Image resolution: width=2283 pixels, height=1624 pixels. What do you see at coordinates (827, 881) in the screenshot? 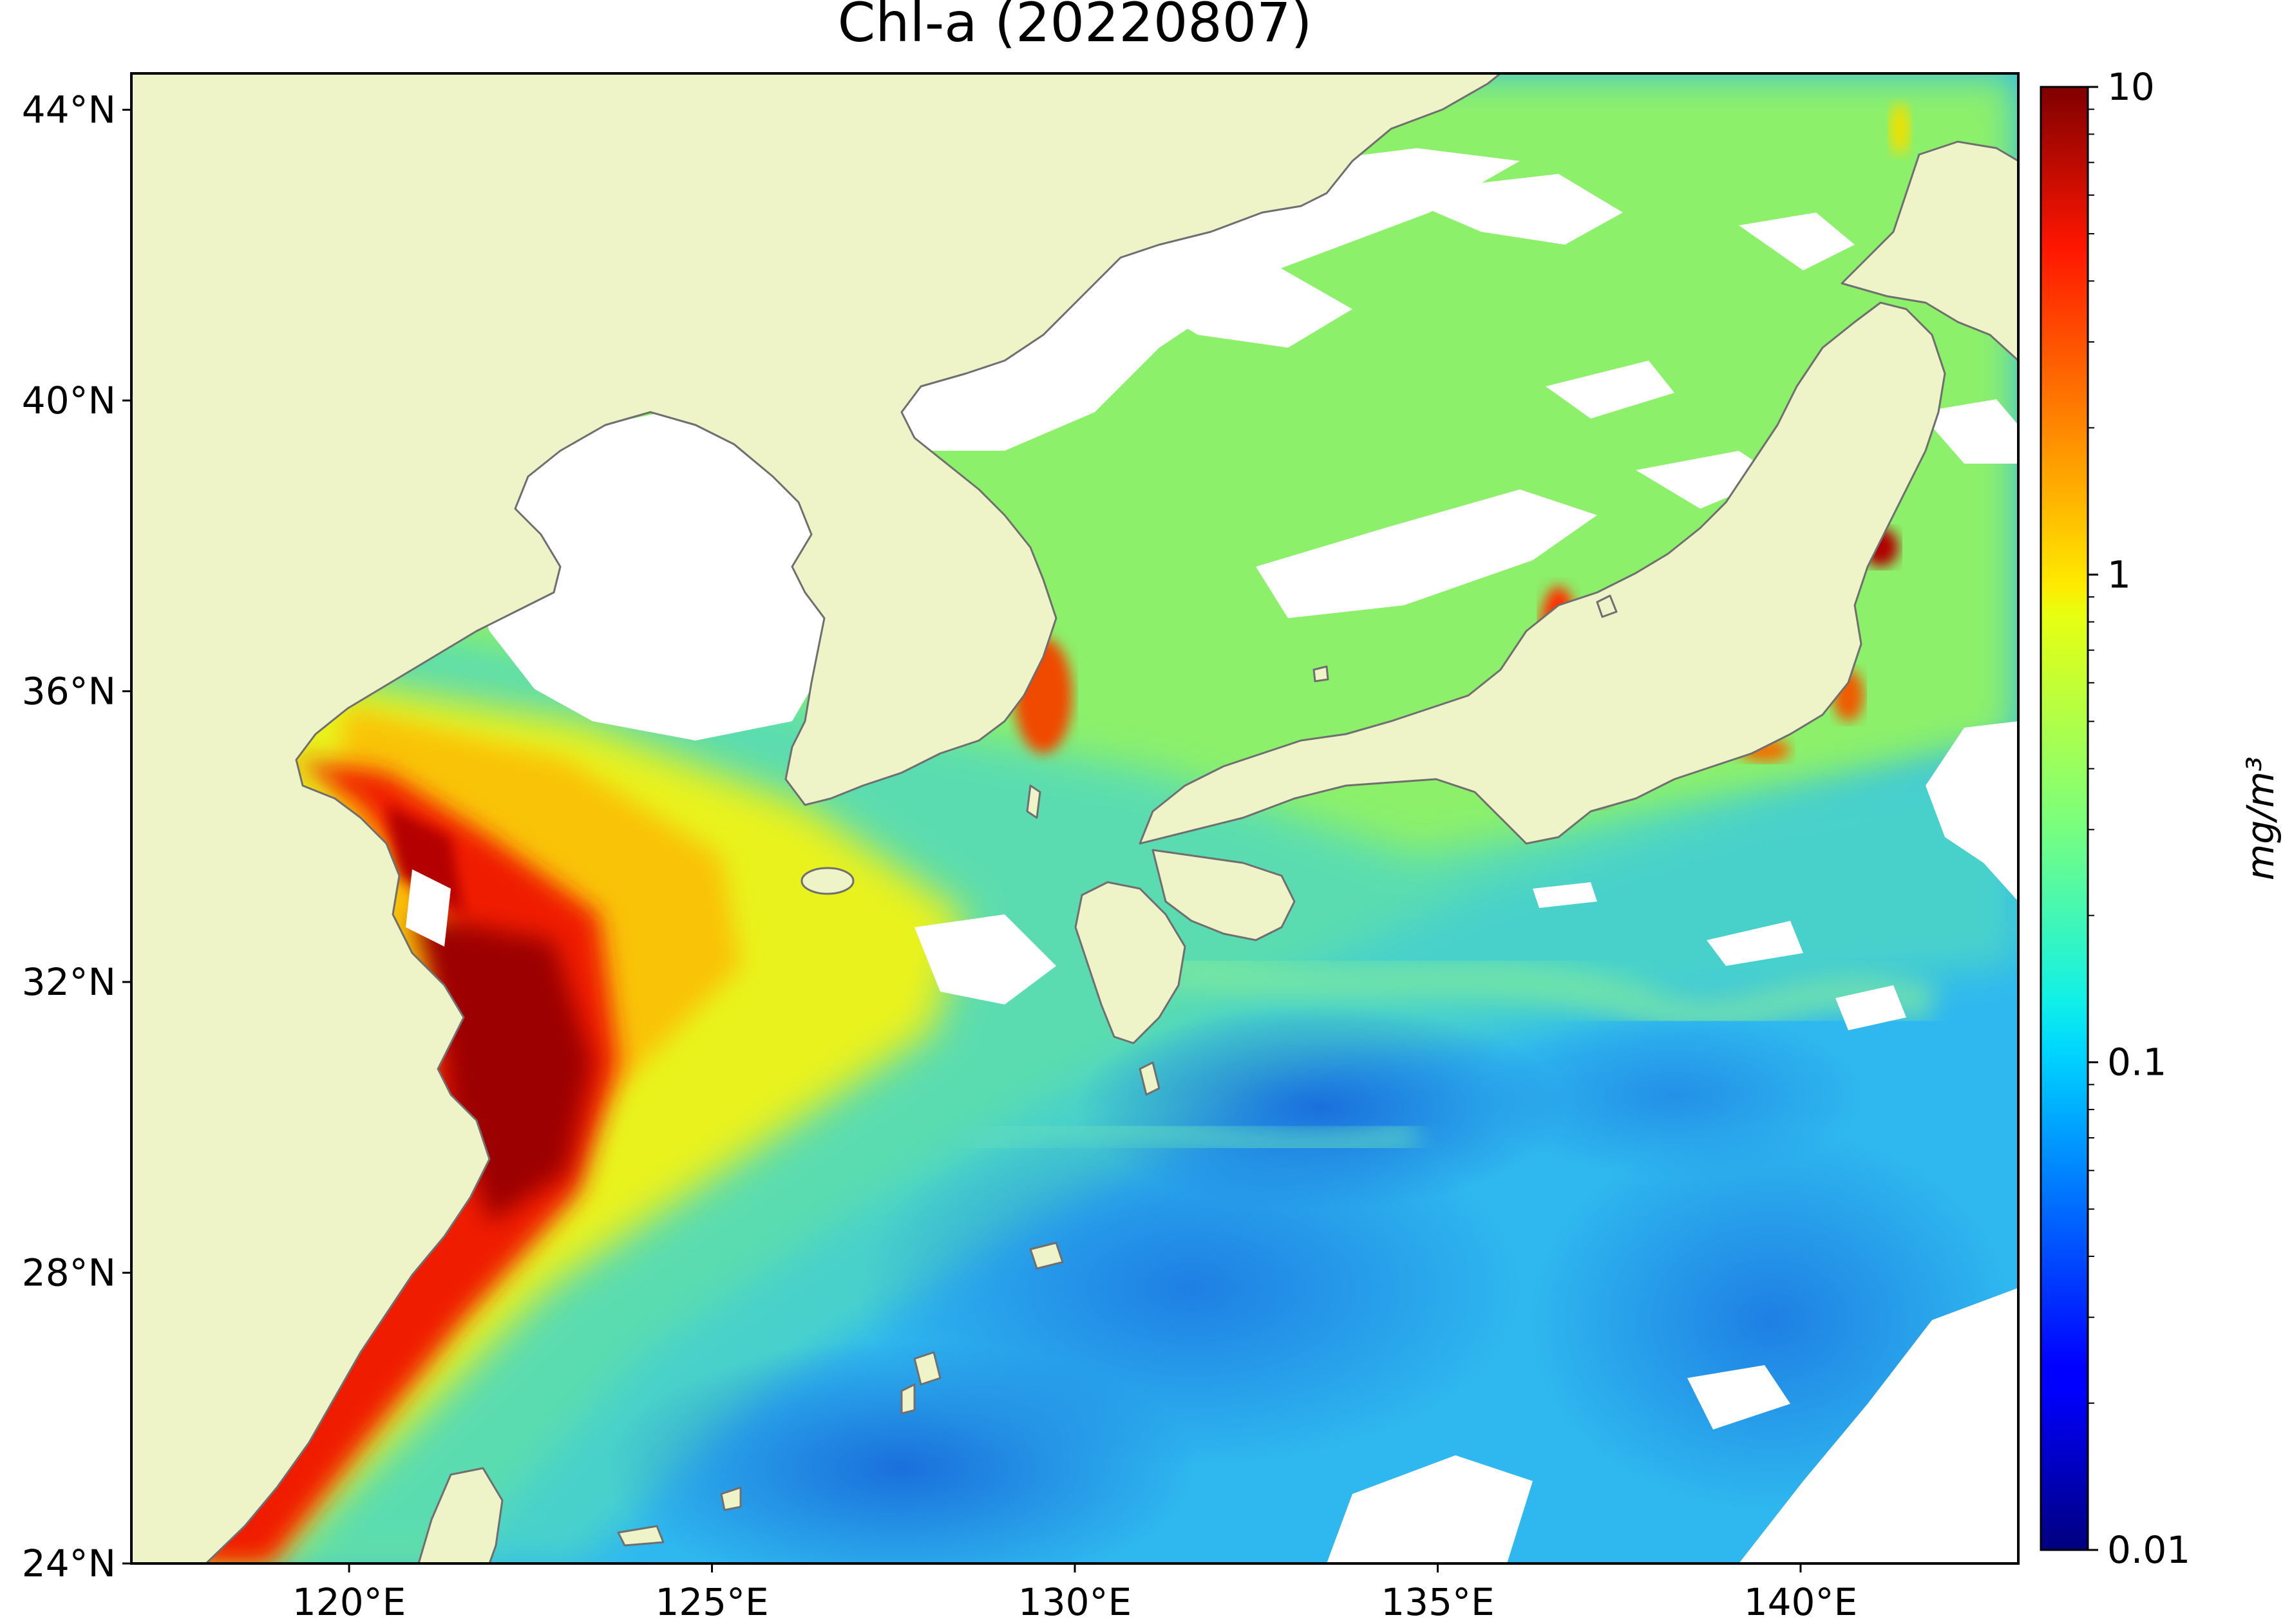
I see `jeju-island` at bounding box center [827, 881].